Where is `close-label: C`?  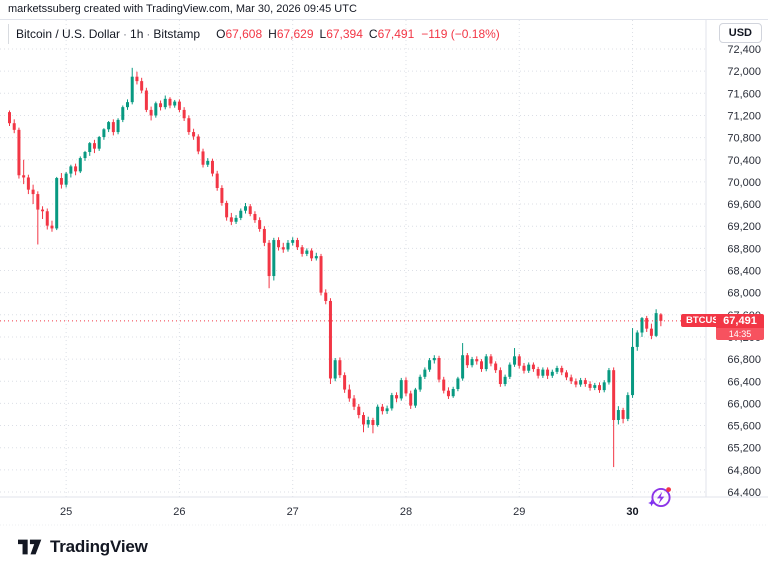
close-label: C is located at coordinates (373, 34).